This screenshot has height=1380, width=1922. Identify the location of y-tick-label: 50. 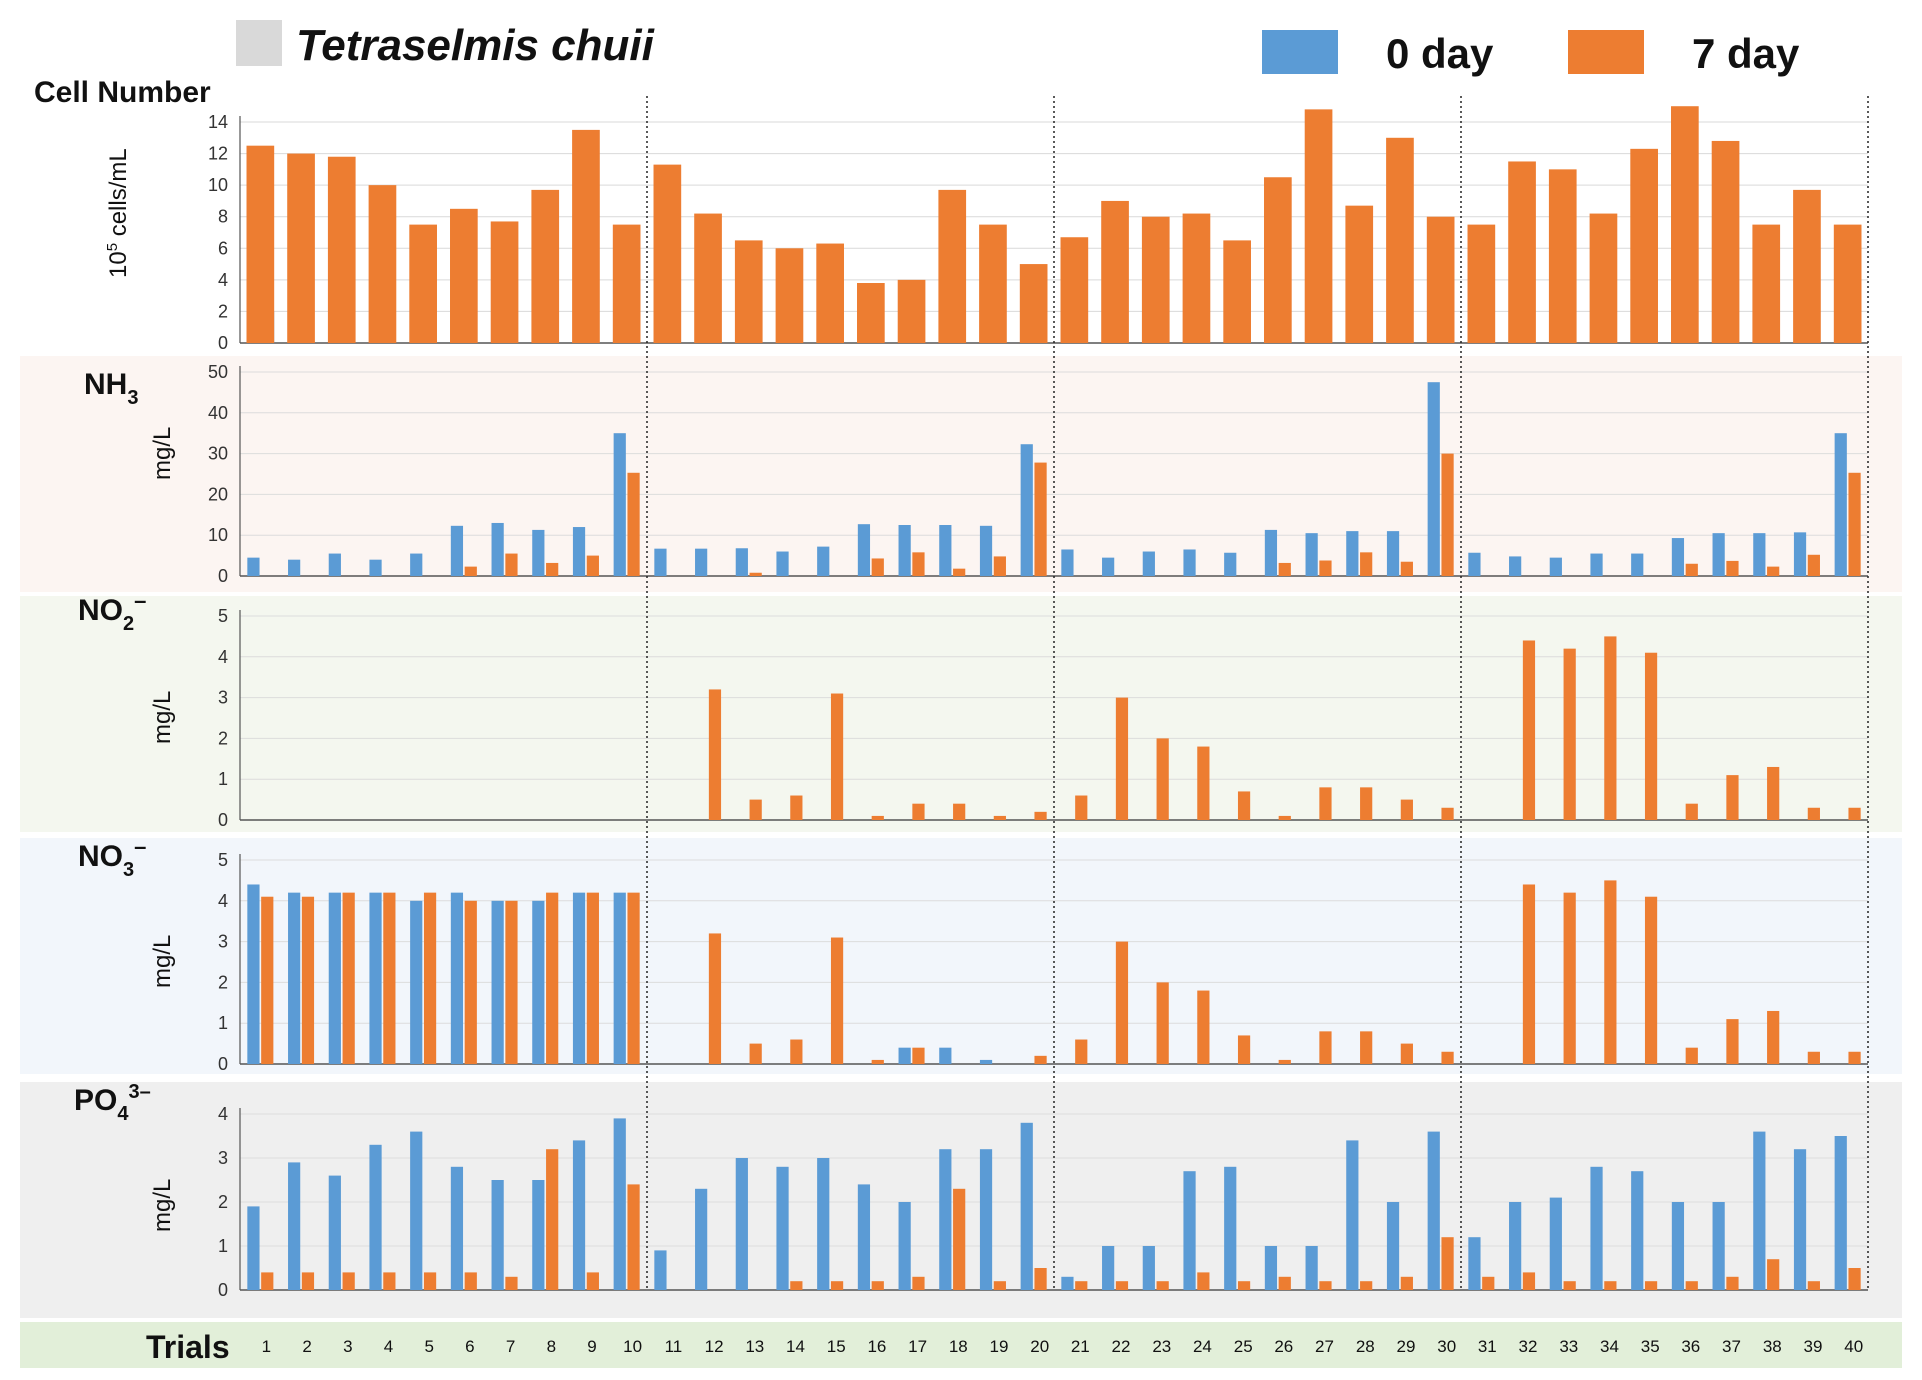
(218, 372).